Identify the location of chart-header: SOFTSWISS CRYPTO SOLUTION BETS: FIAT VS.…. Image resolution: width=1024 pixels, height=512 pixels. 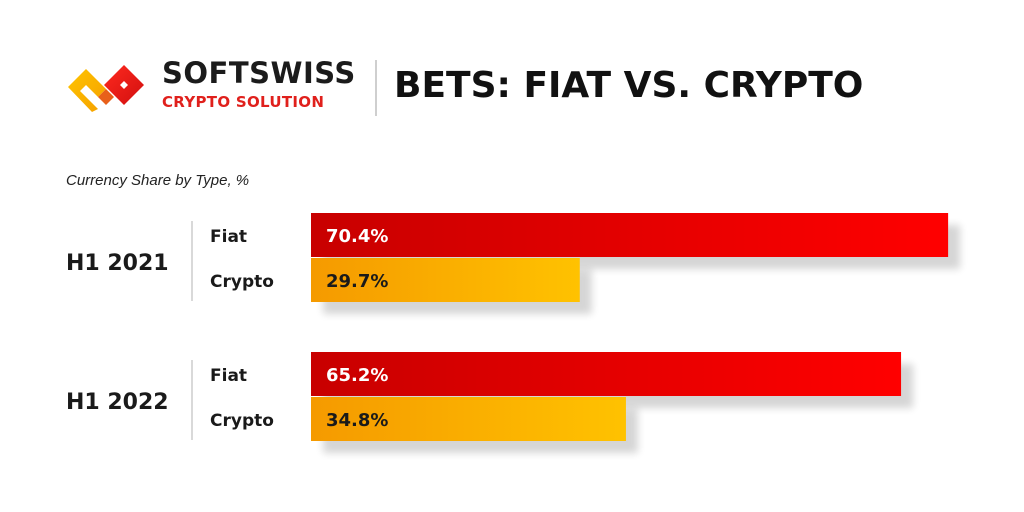
(512, 88).